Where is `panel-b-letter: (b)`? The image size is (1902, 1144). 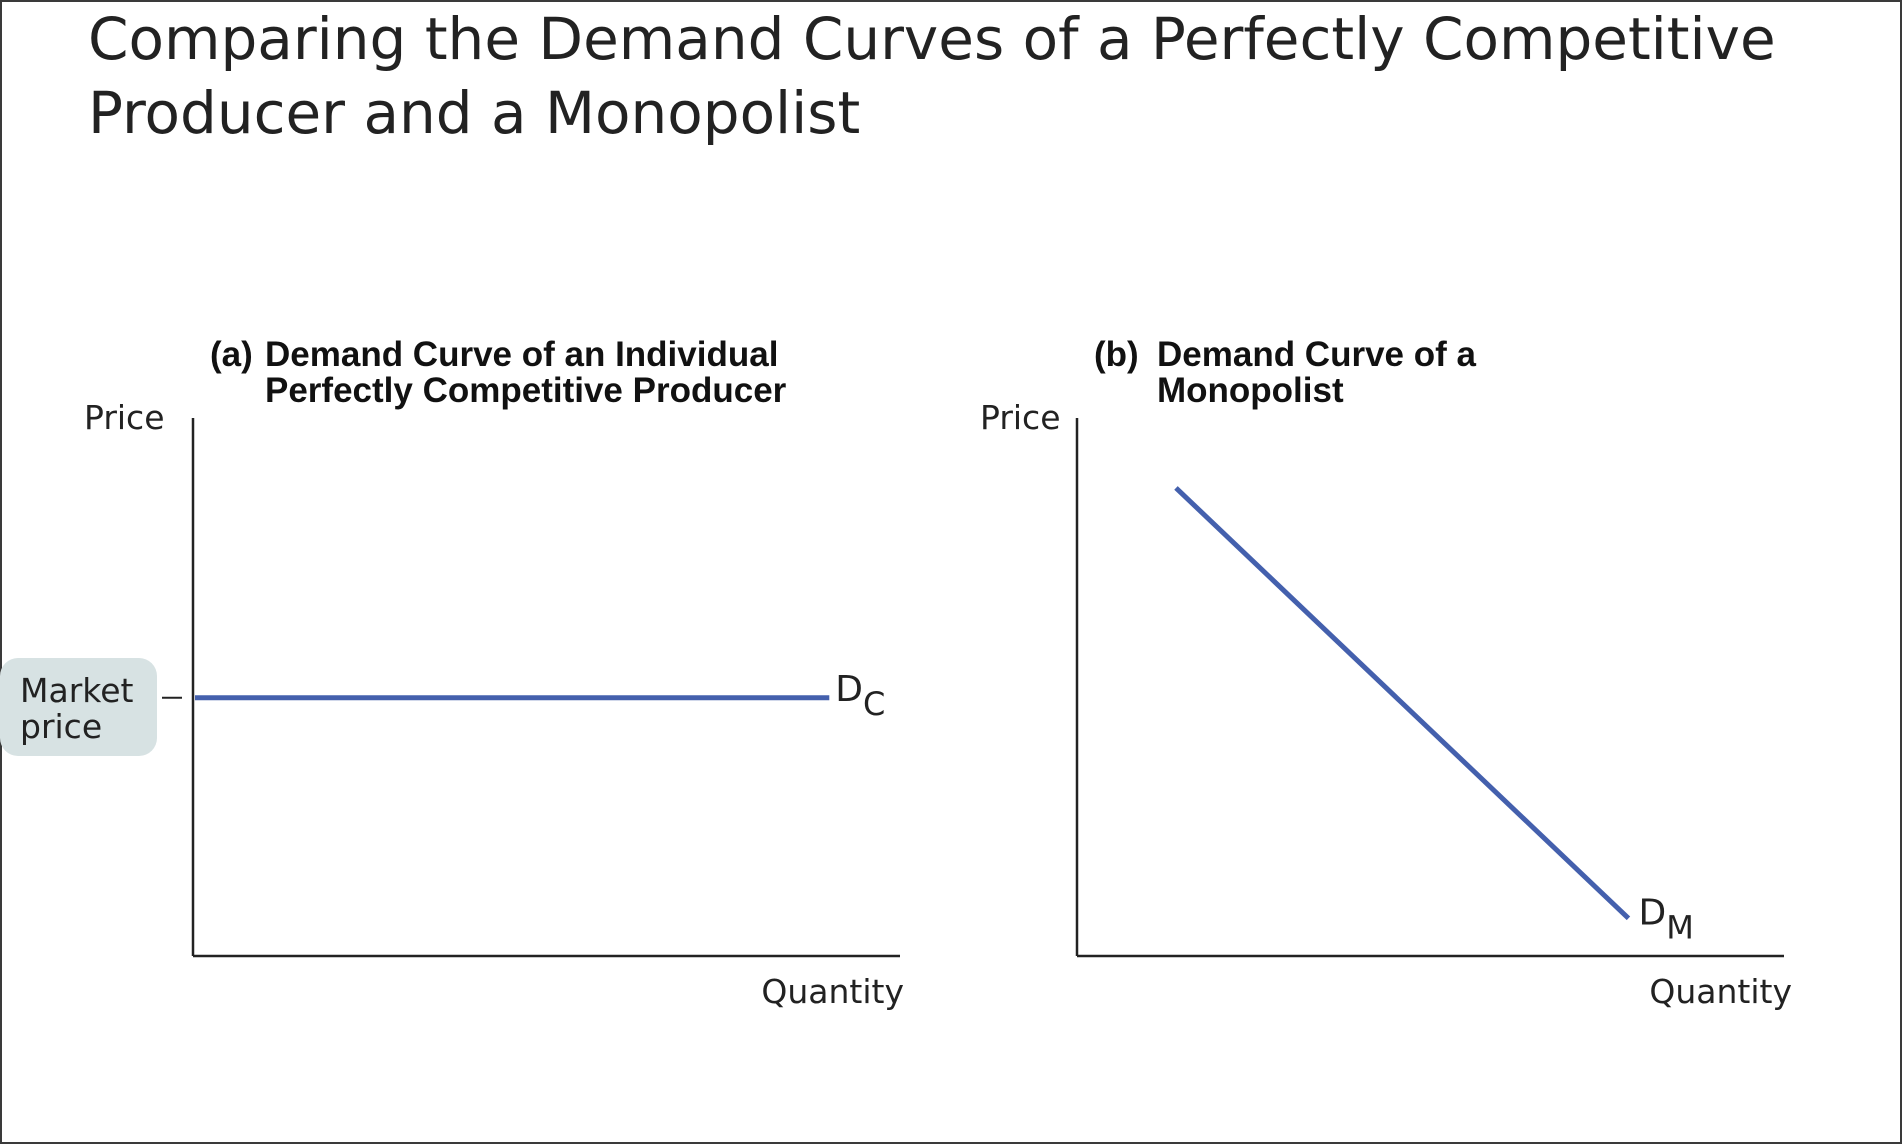
panel-b-letter: (b) is located at coordinates (1116, 354).